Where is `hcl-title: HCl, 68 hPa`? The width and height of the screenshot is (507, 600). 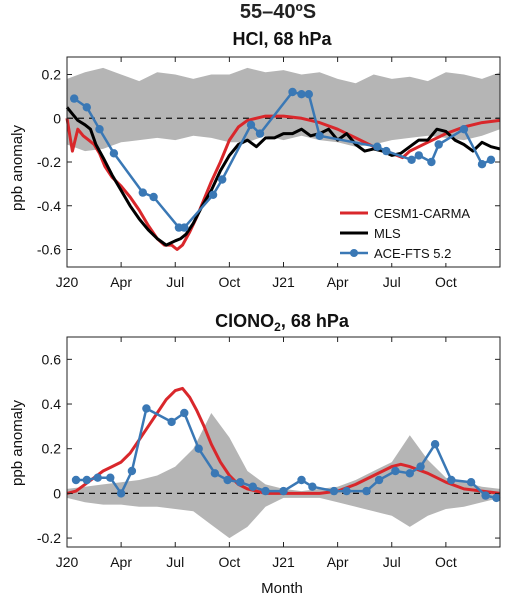
hcl-title: HCl, 68 hPa is located at coordinates (282, 39).